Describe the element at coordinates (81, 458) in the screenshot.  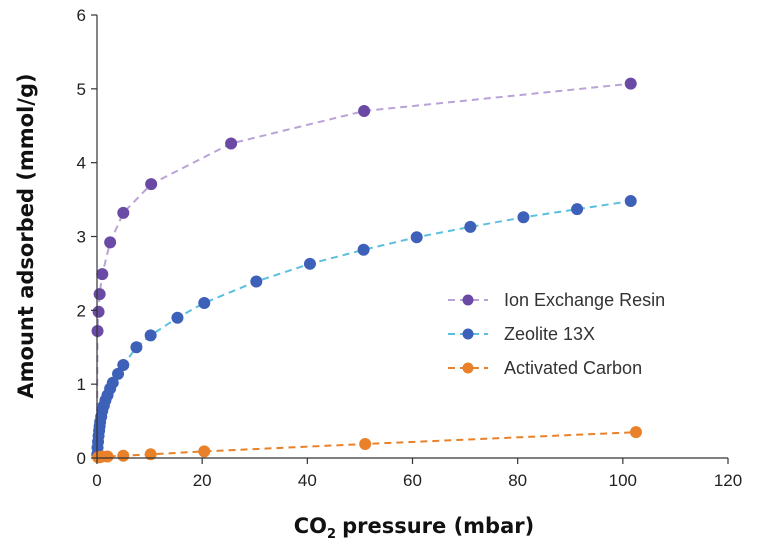
I see `y-tick-label: 0` at that location.